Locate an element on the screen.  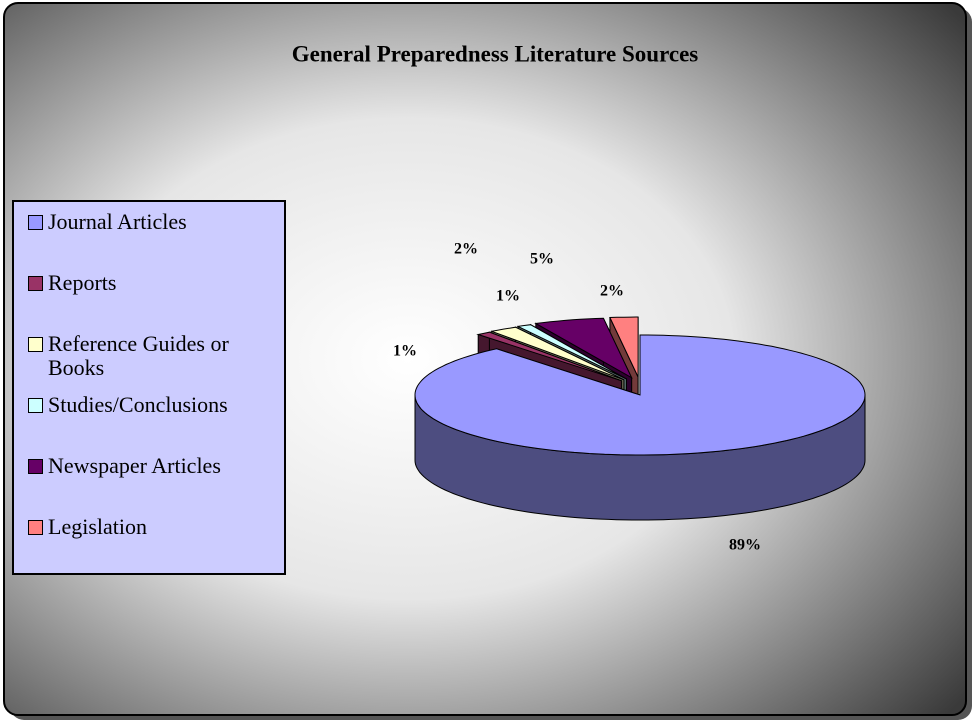
legend-entry: Journal Articles is located at coordinates (156, 240).